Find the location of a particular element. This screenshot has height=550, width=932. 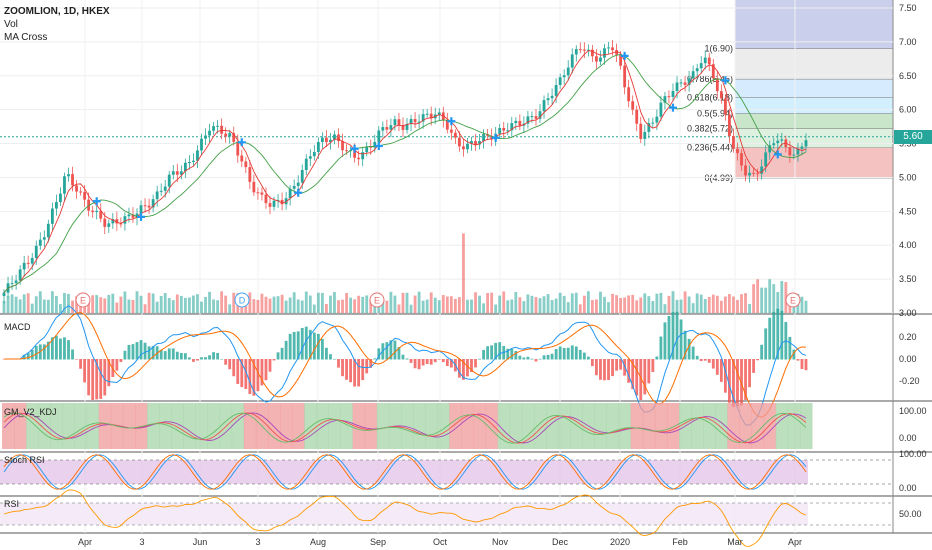

price-tick-label: 6.00 is located at coordinates (908, 110).